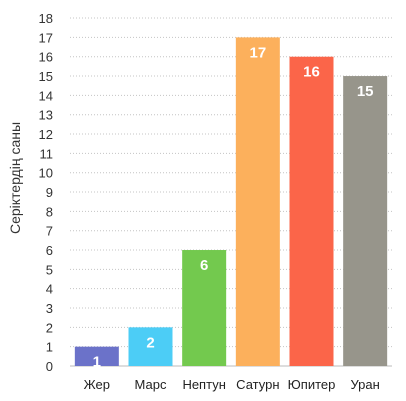 Image resolution: width=406 pixels, height=401 pixels. I want to click on x-tick-label: Марс, so click(151, 384).